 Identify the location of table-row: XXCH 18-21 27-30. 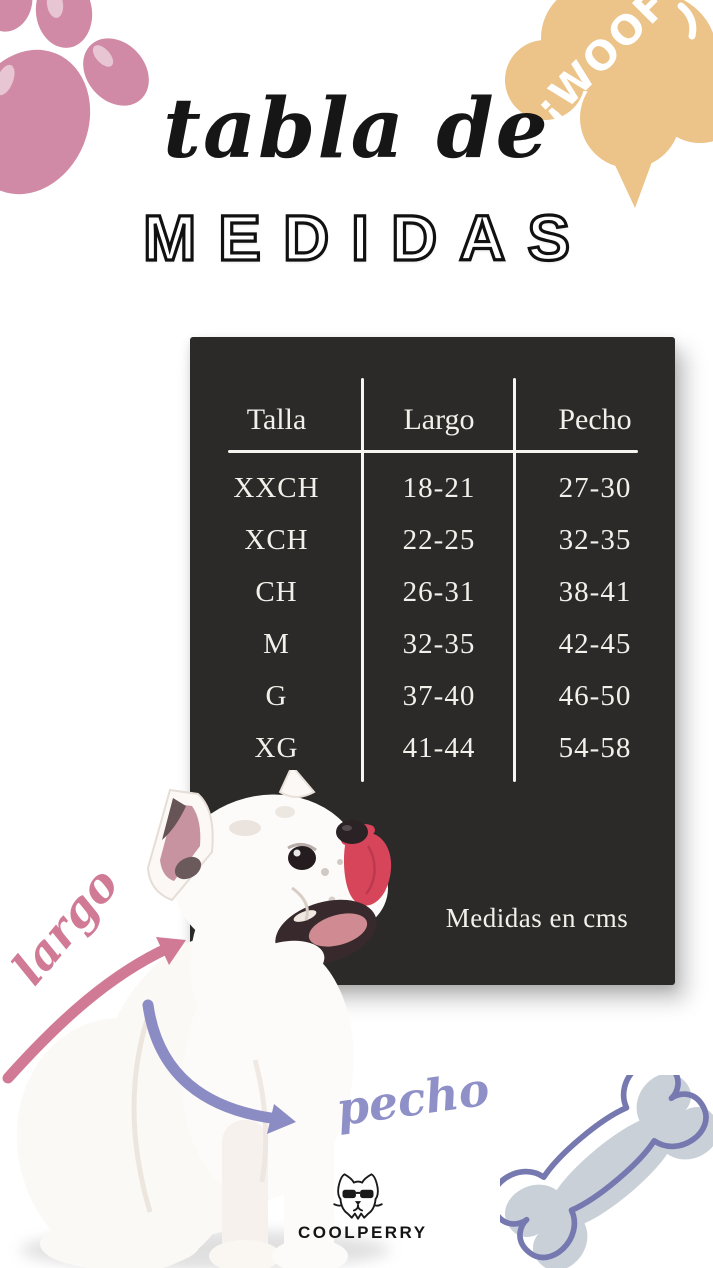
(432, 488).